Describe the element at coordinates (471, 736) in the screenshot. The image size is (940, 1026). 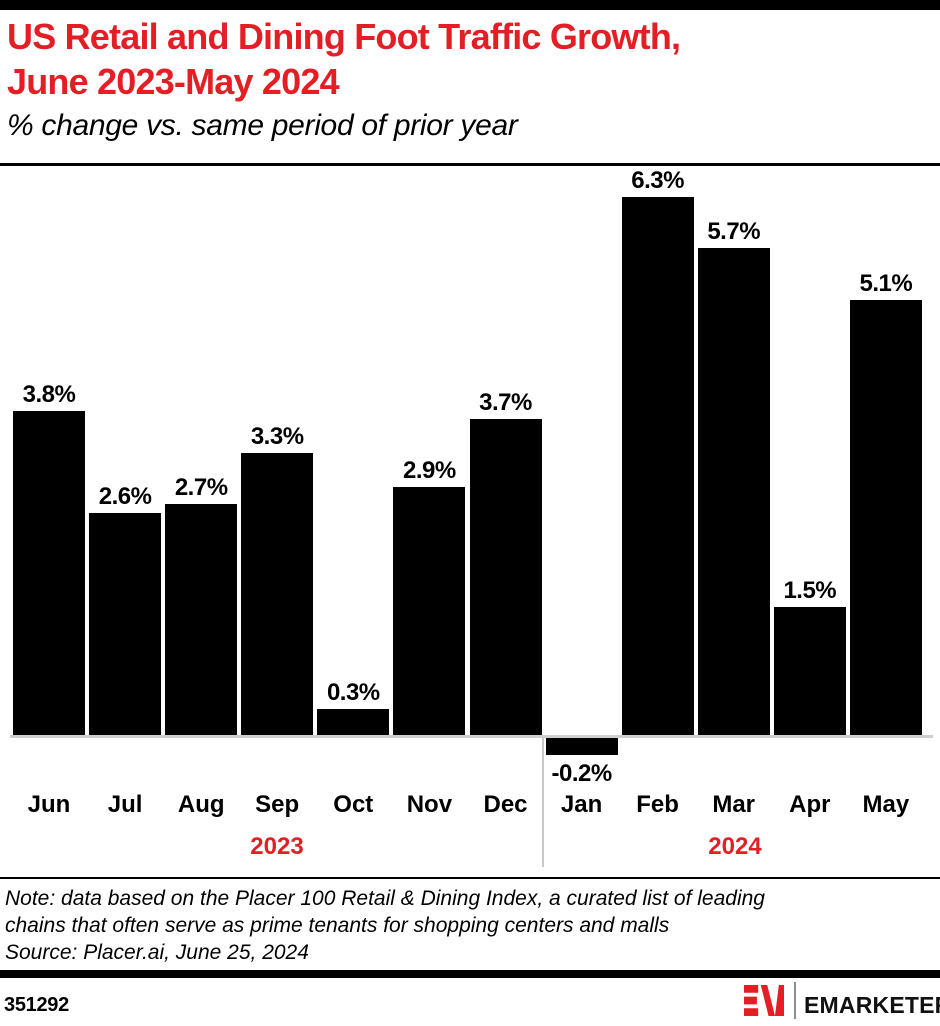
I see `x-axis-line` at that location.